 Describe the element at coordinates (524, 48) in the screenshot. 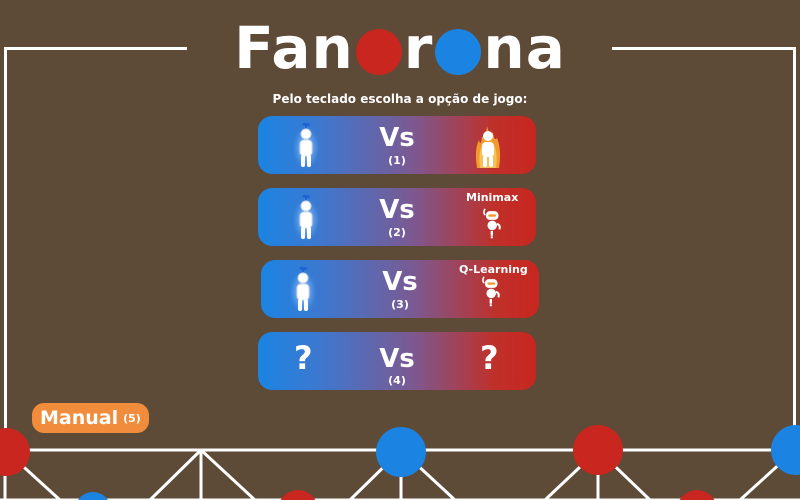

I see `title-part-3: na` at that location.